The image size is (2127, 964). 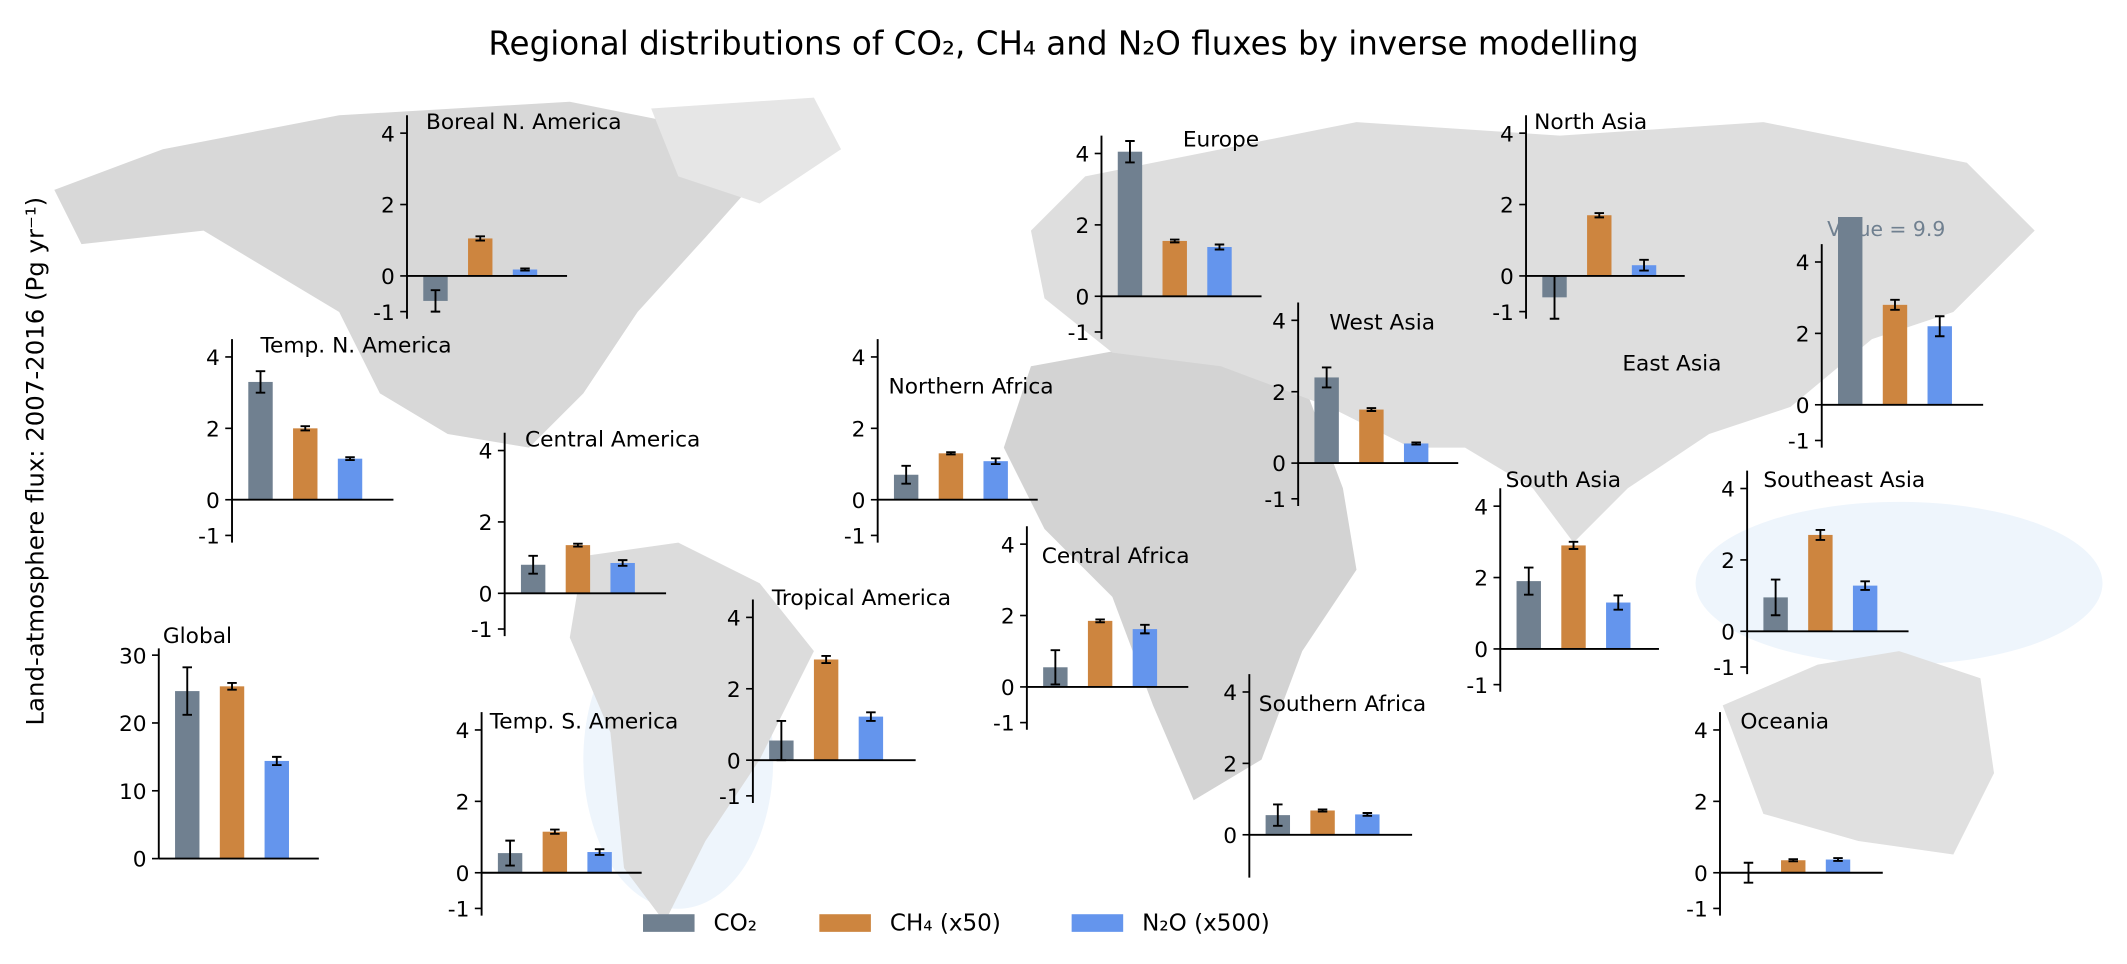 What do you see at coordinates (563, 815) in the screenshot?
I see `subplot: -1 0 2 4 Temp. S. America` at bounding box center [563, 815].